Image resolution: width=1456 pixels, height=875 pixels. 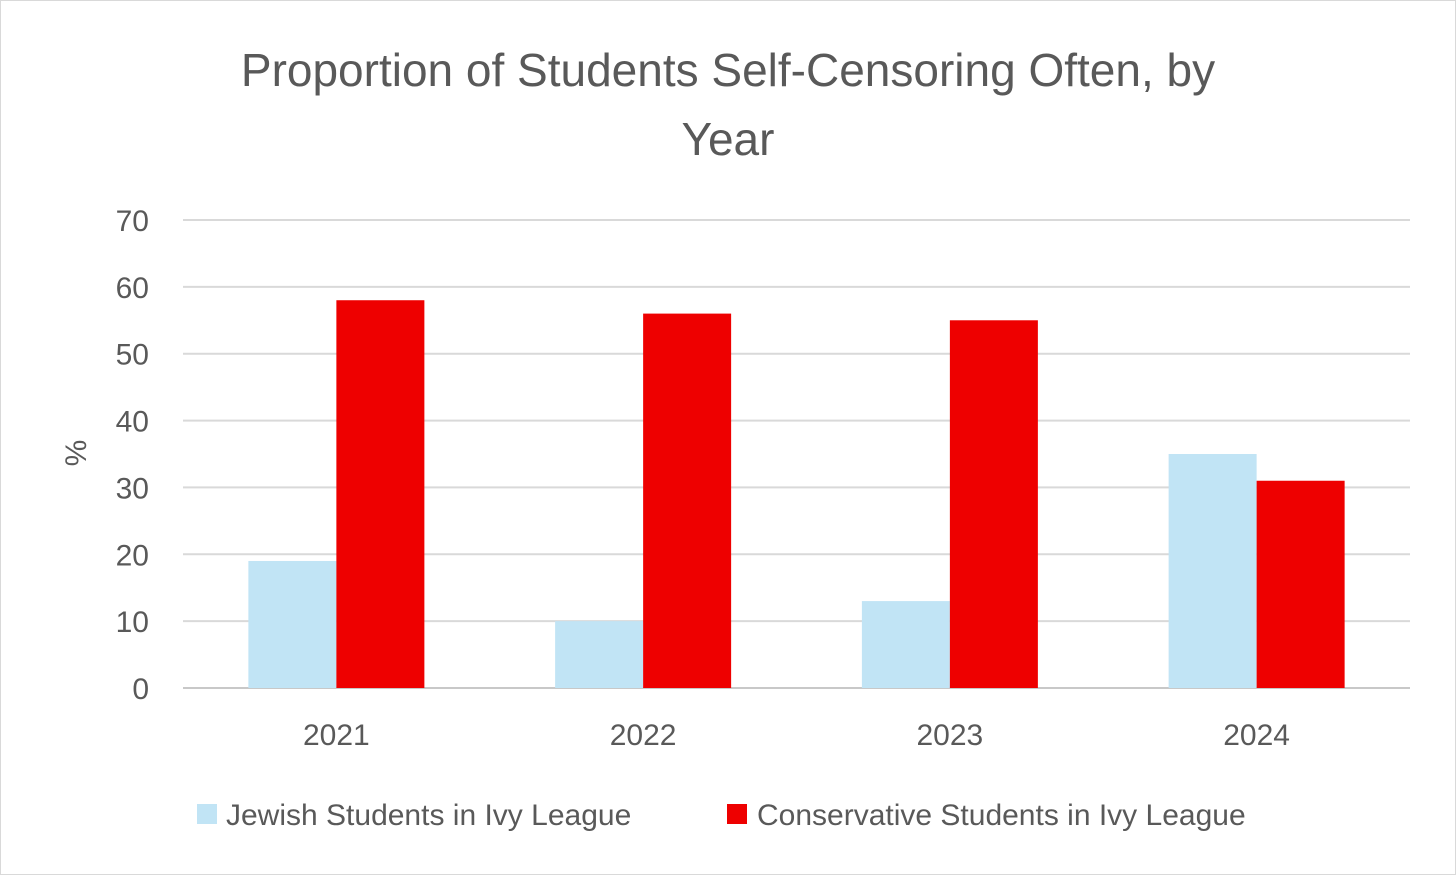 What do you see at coordinates (1212, 571) in the screenshot?
I see `bar-jewish-2024` at bounding box center [1212, 571].